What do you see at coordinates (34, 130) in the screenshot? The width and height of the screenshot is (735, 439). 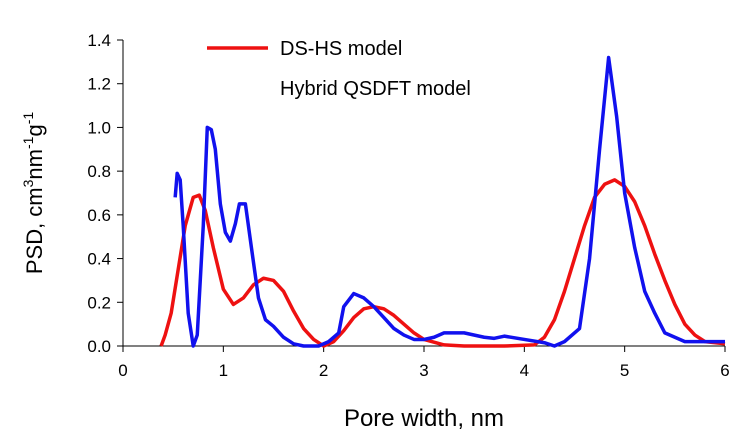 I see `y-axis-label-part: g` at bounding box center [34, 130].